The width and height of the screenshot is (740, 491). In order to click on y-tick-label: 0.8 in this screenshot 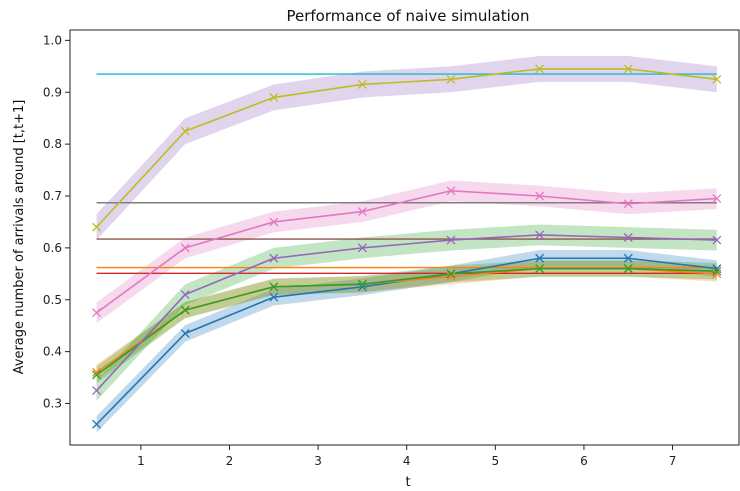, I will do `click(52, 144)`.